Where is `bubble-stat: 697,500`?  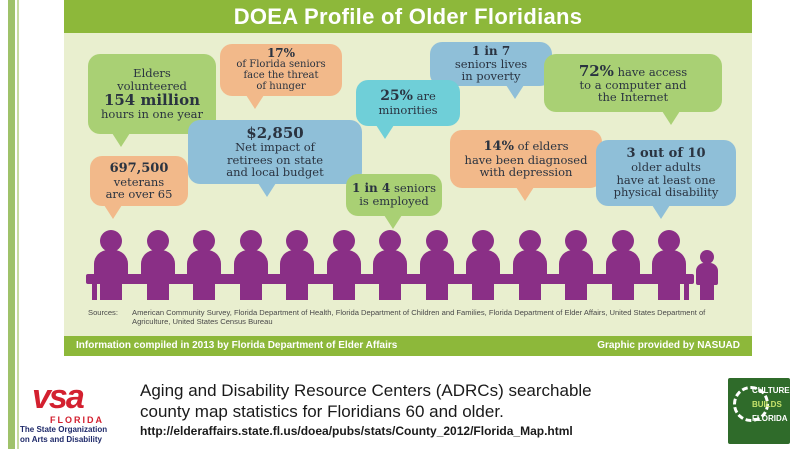 bubble-stat: 697,500 is located at coordinates (139, 168).